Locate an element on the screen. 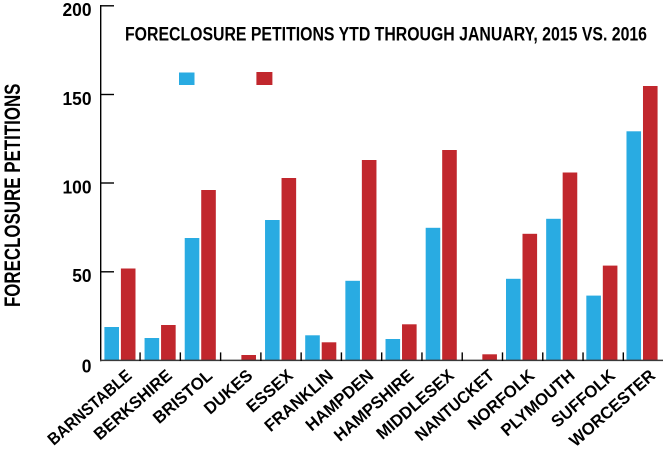 This screenshot has width=663, height=456. svg-text: FORECLOSURE PETITIONS is located at coordinates (12, 195).